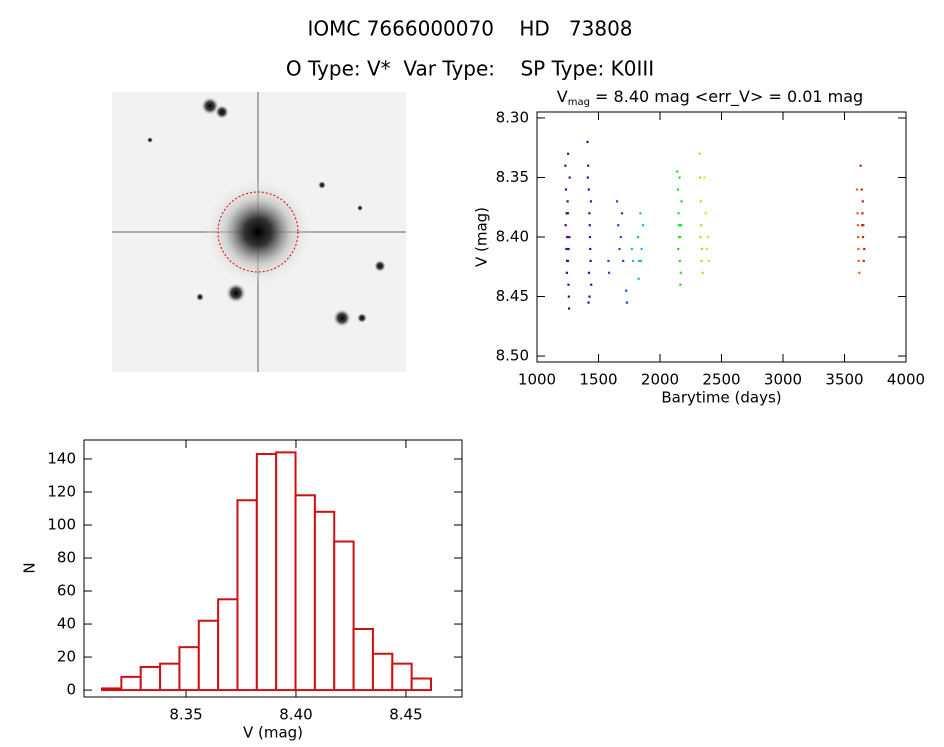  What do you see at coordinates (512, 356) in the screenshot?
I see `y-tick-label: 8.50` at bounding box center [512, 356].